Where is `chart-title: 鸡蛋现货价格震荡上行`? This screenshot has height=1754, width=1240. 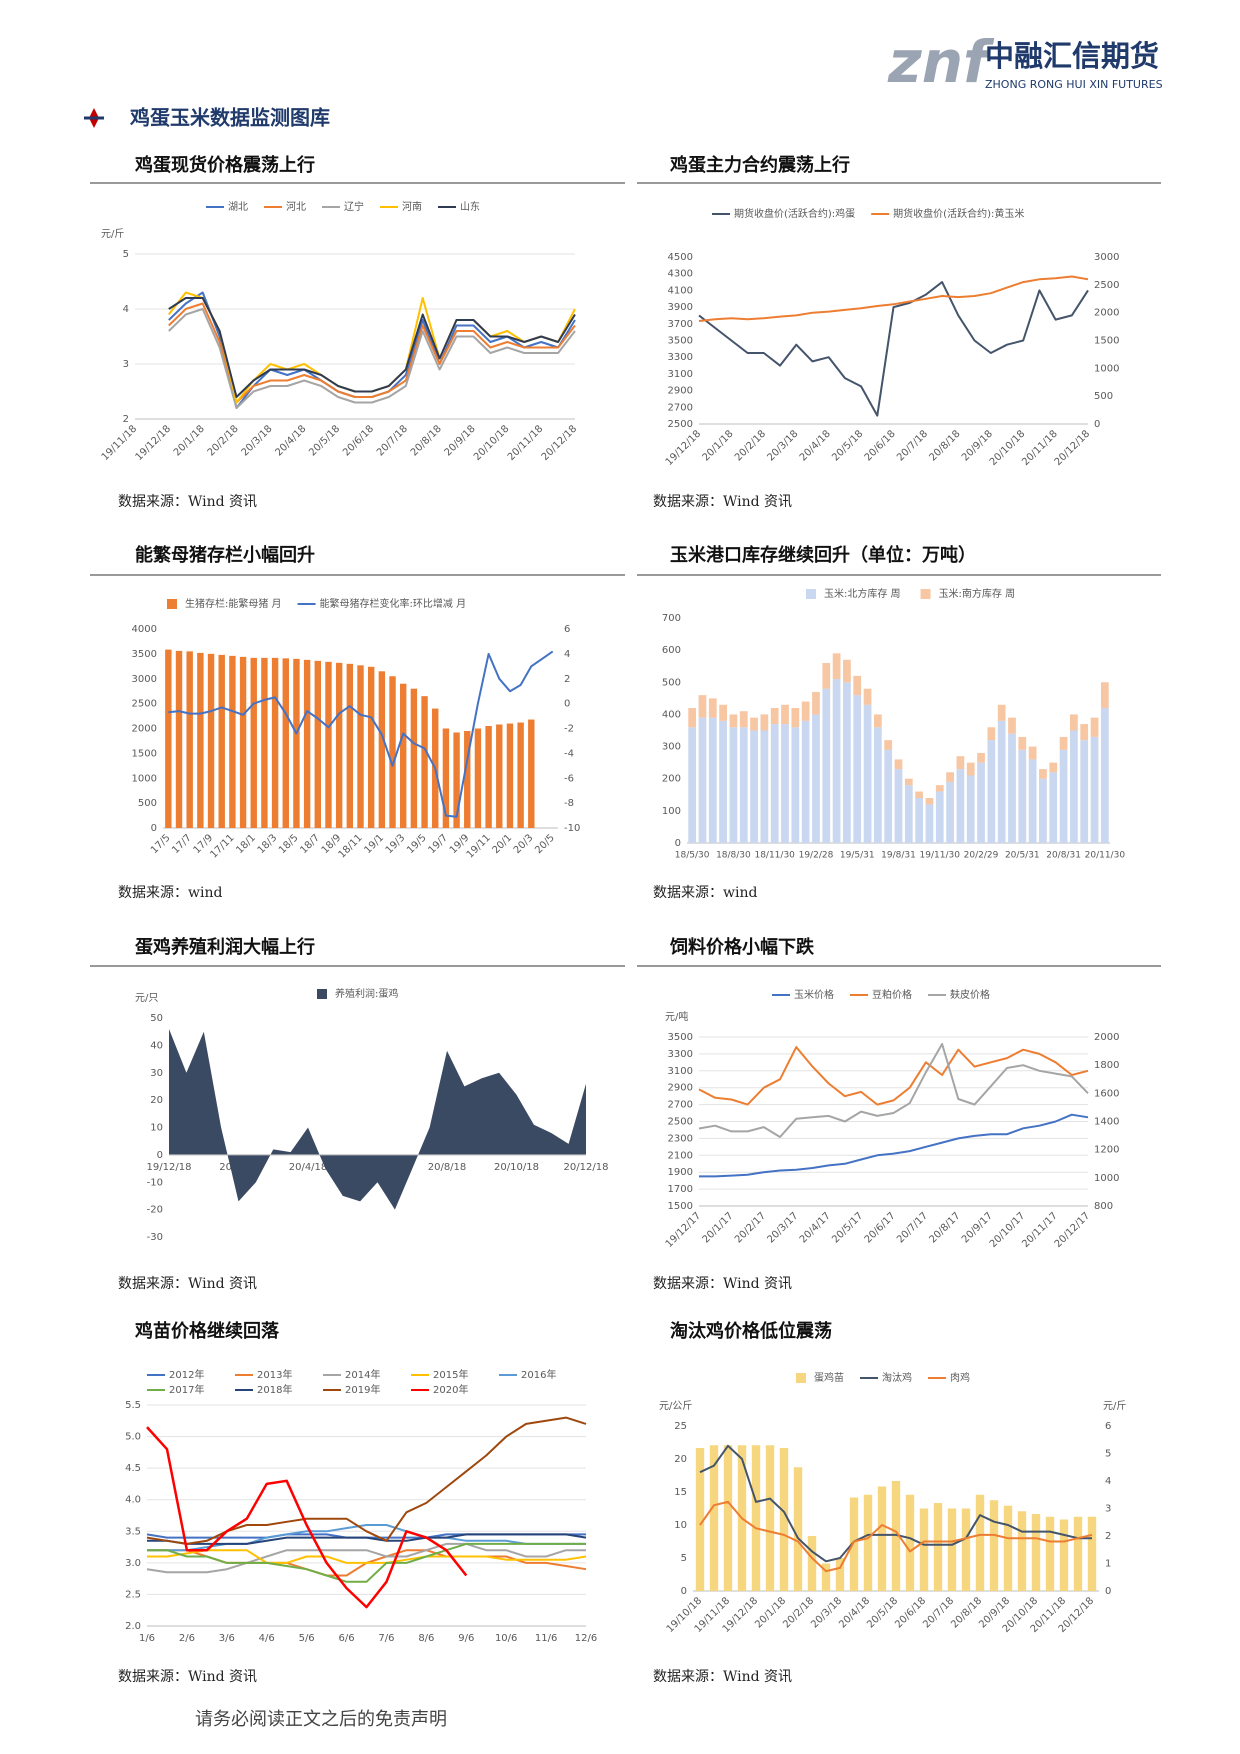 chart-title: 鸡蛋现货价格震荡上行 is located at coordinates (224, 165).